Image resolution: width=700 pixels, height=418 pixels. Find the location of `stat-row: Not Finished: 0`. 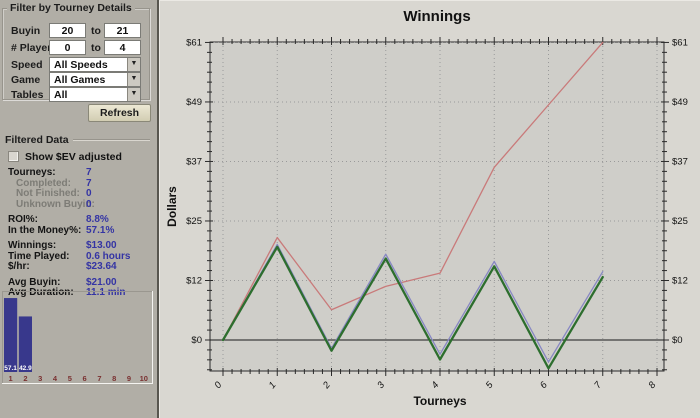

stat-row: Not Finished: 0 is located at coordinates (78, 193).